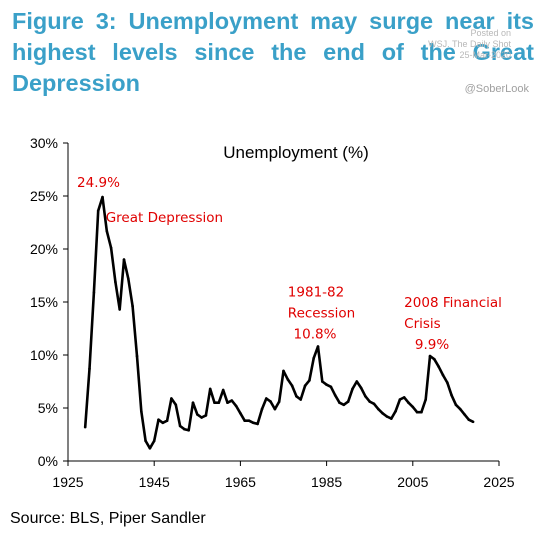 This screenshot has height=543, width=541. I want to click on watermark-line: 25-Mar-2020, so click(485, 55).